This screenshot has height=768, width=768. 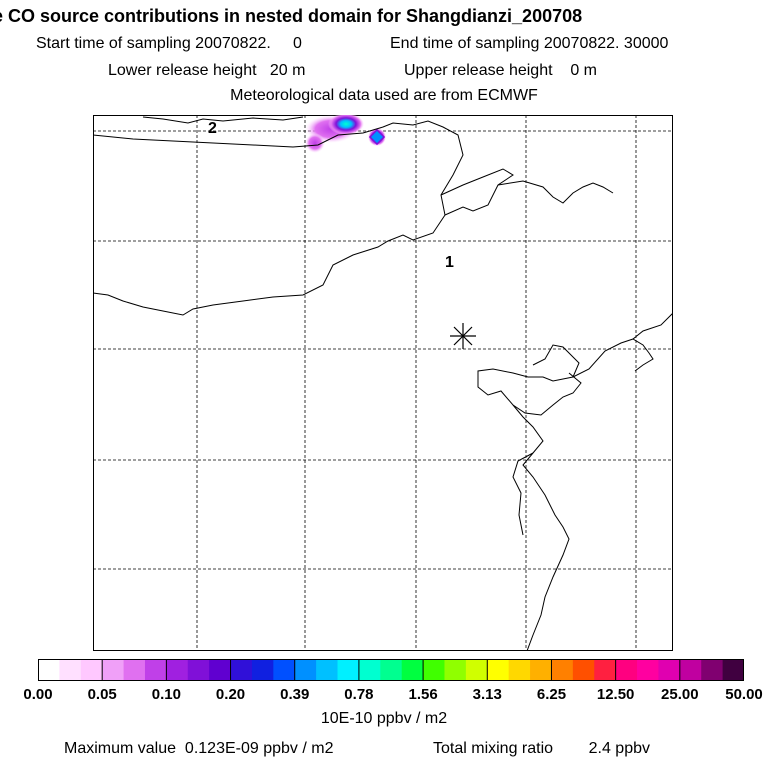 What do you see at coordinates (500, 70) in the screenshot?
I see `upper-release-height: Upper release height 0 m` at bounding box center [500, 70].